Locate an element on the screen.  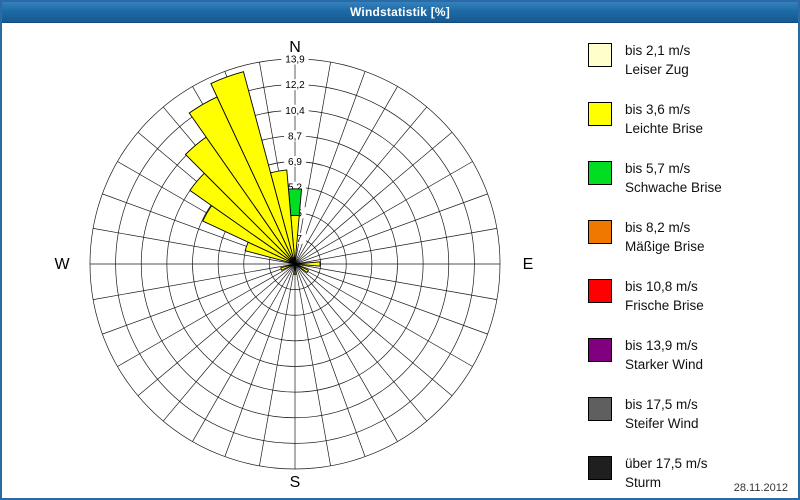
legend-range-label: bis 3,6 m/s is located at coordinates (658, 109).